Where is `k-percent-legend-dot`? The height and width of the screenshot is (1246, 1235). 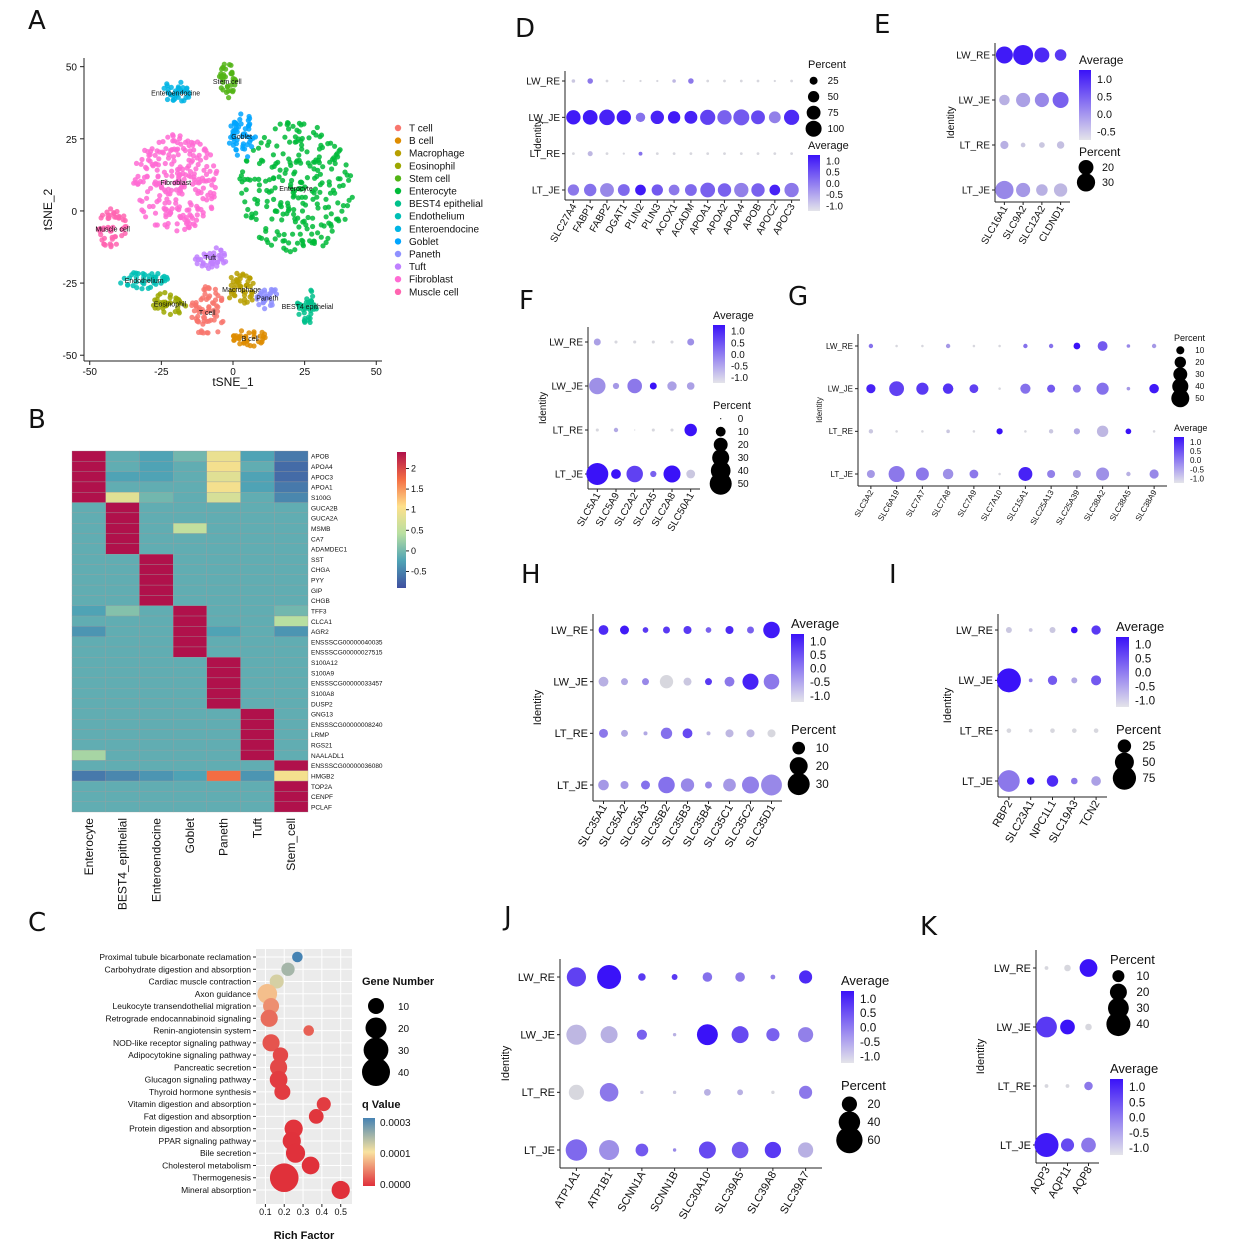 k-percent-legend-dot is located at coordinates (1118, 992).